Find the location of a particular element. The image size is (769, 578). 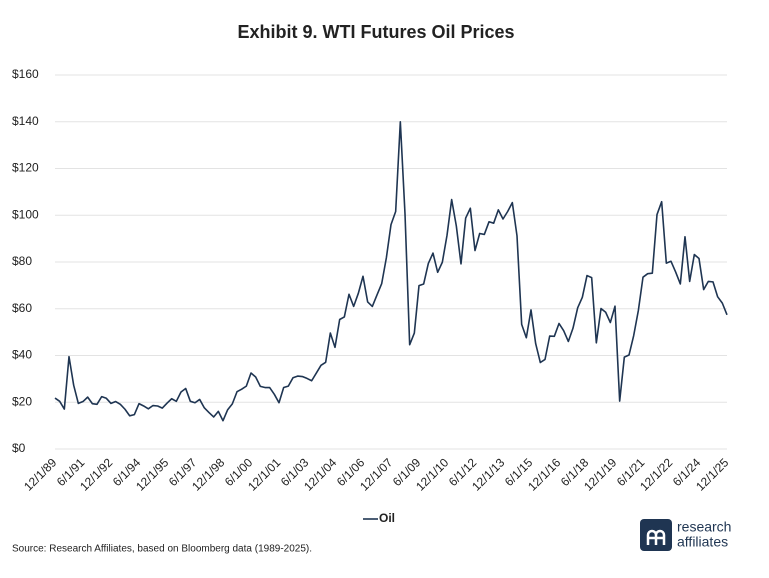

y-tick-label: $40 is located at coordinates (22, 355).